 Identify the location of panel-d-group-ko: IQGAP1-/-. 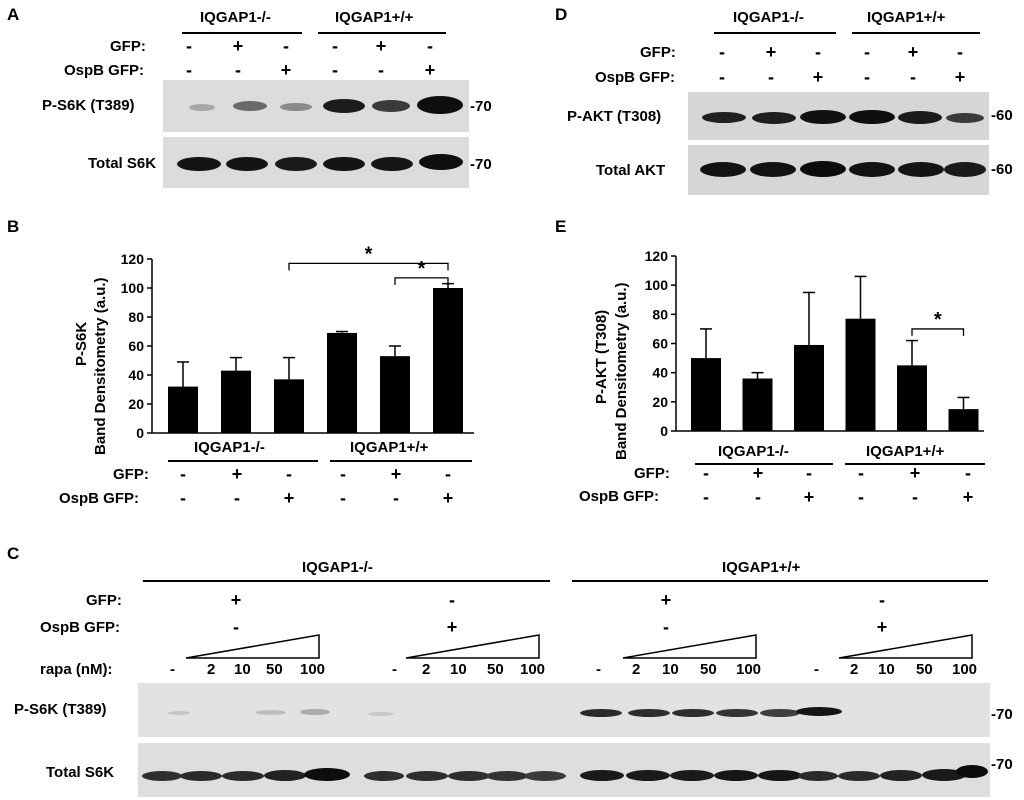
(768, 17).